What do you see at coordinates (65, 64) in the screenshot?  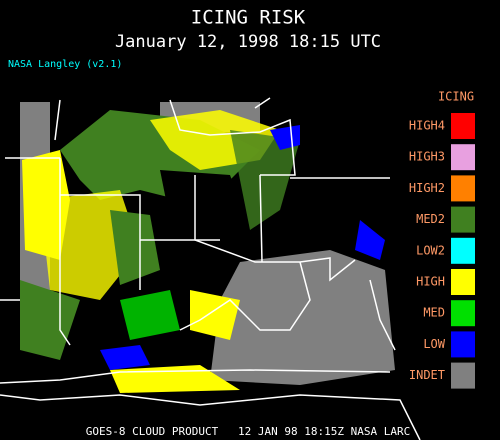 I see `credit: NASA Langley (v2.1)` at bounding box center [65, 64].